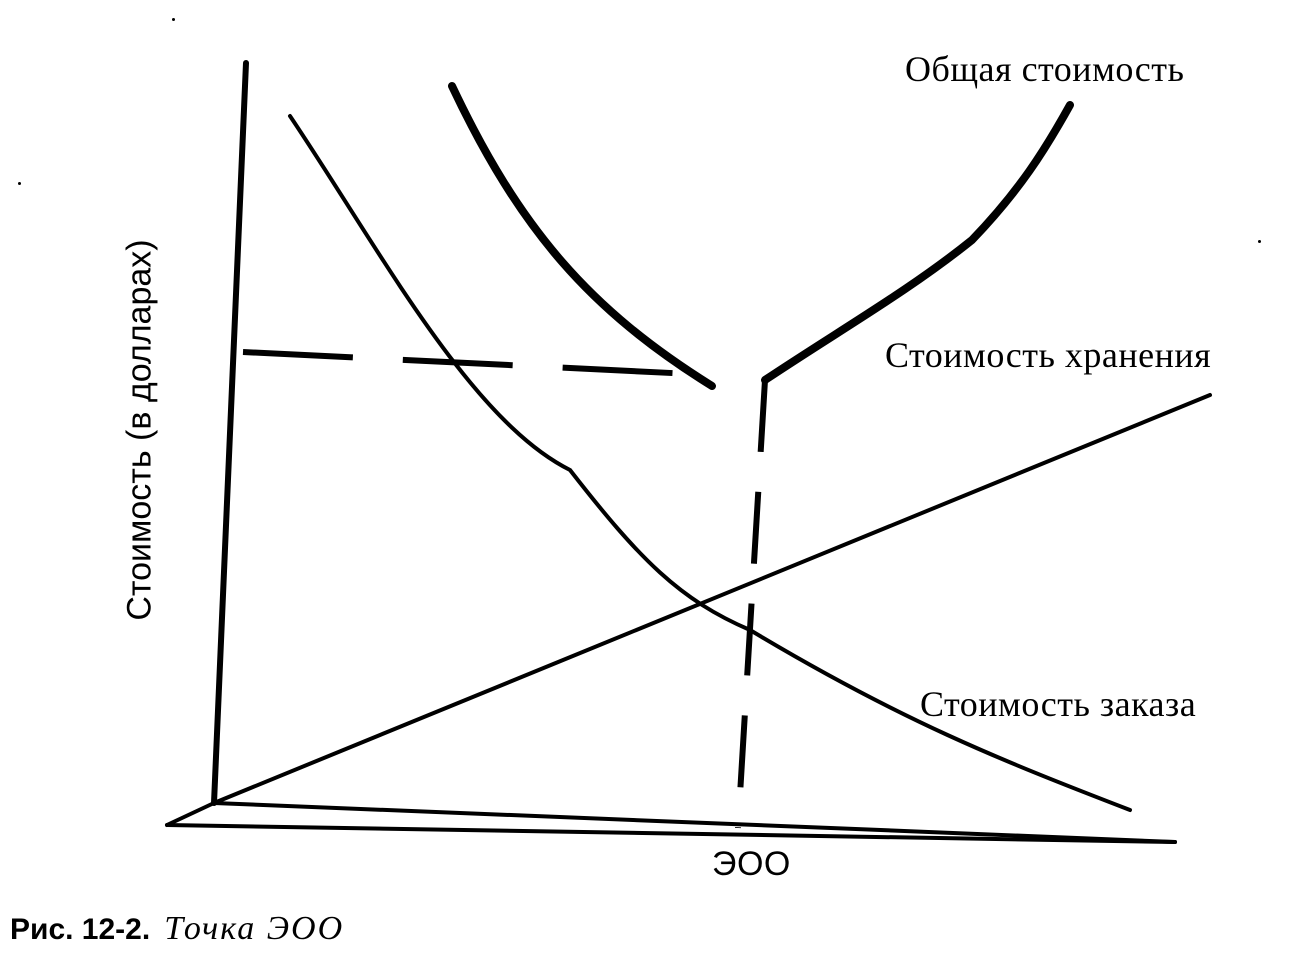 This screenshot has height=972, width=1300. Describe the element at coordinates (230, 433) in the screenshot. I see `y-axis` at that location.